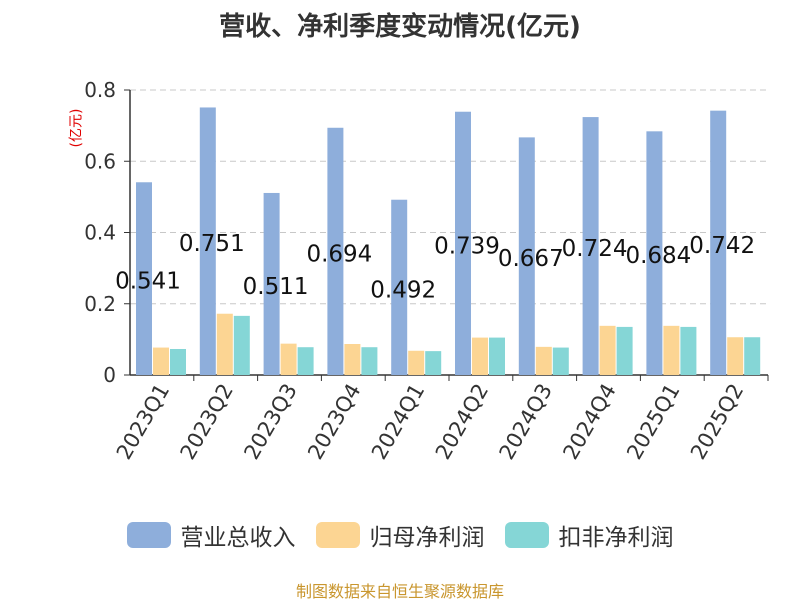  What do you see at coordinates (109, 375) in the screenshot?
I see `y-tick-label: 0` at bounding box center [109, 375].